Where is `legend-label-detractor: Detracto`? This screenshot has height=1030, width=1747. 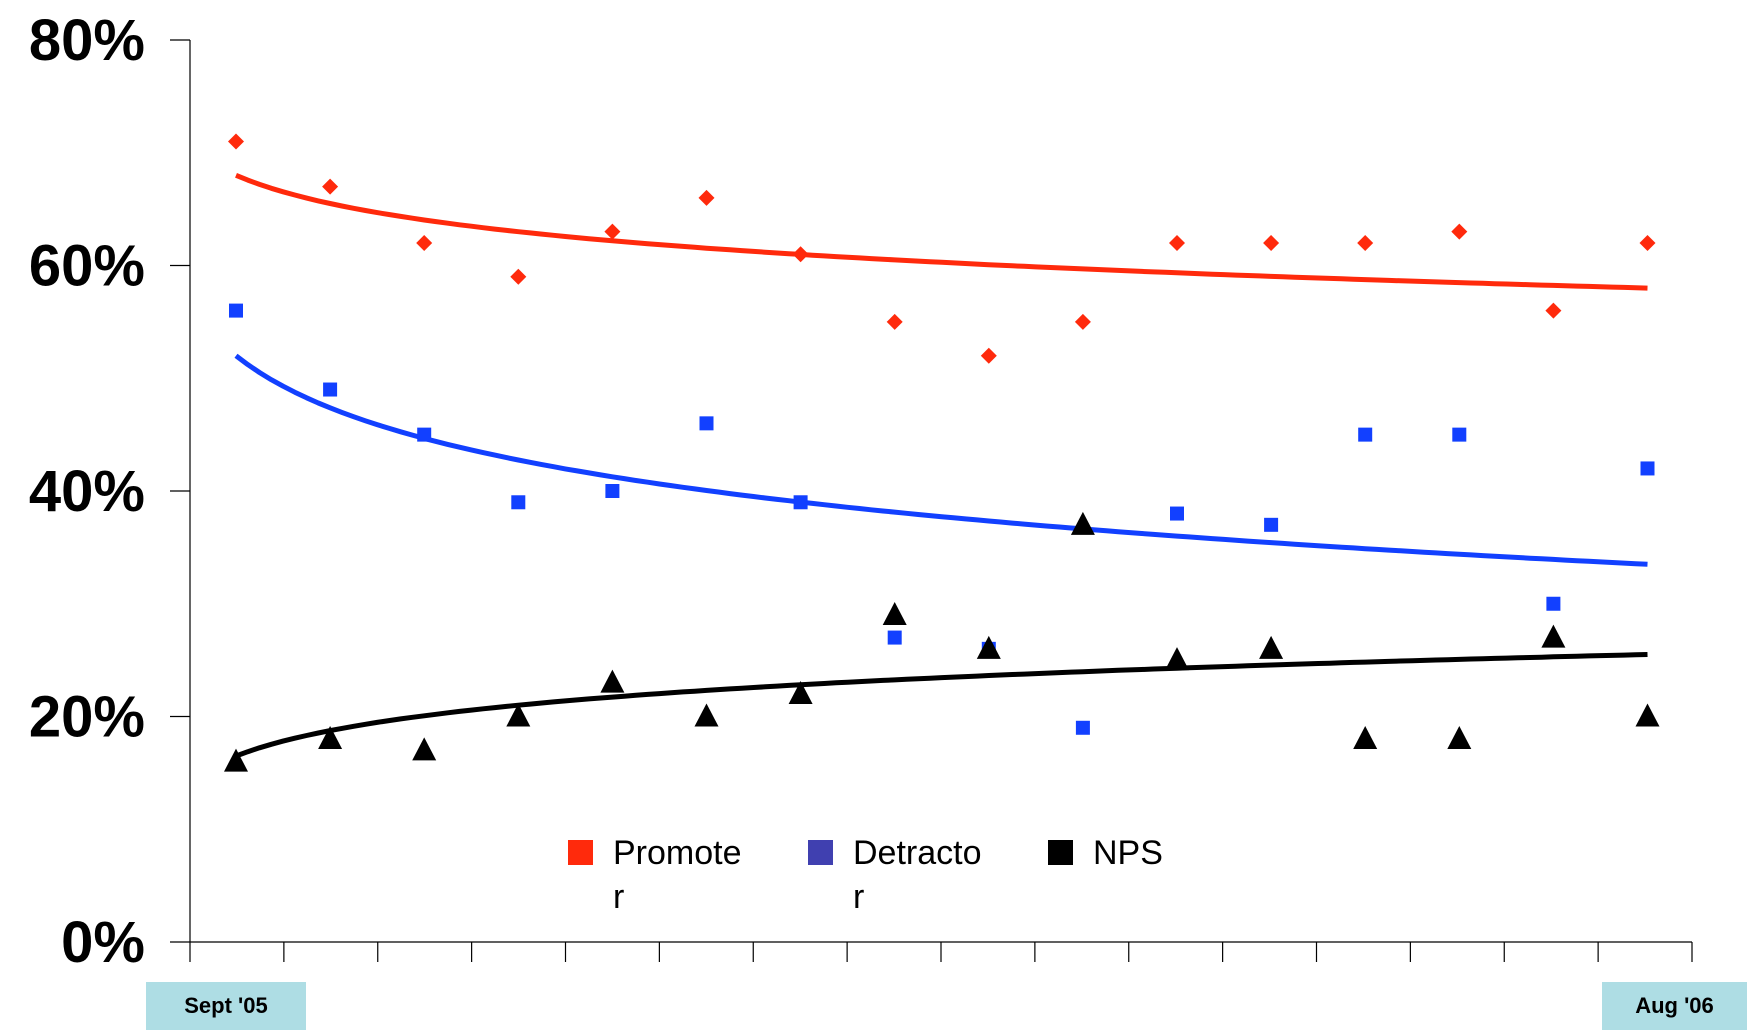 legend-label-detractor: Detracto is located at coordinates (917, 853).